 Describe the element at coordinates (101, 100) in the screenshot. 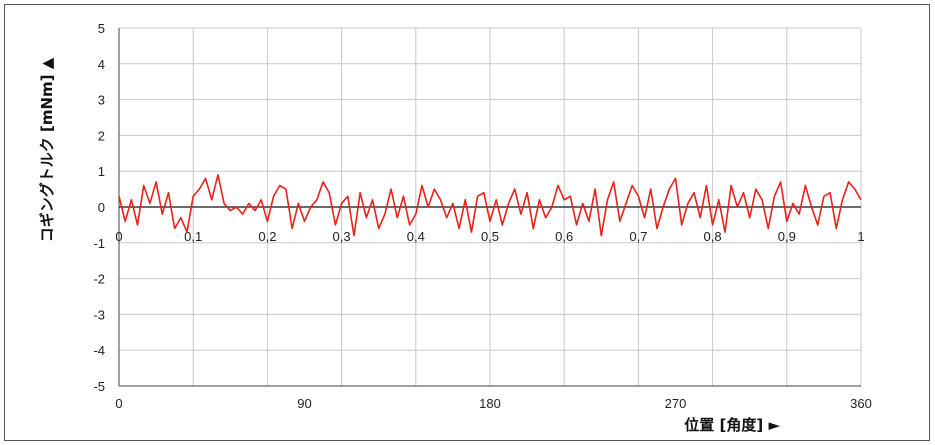

I see `y-tick-label: 3` at that location.